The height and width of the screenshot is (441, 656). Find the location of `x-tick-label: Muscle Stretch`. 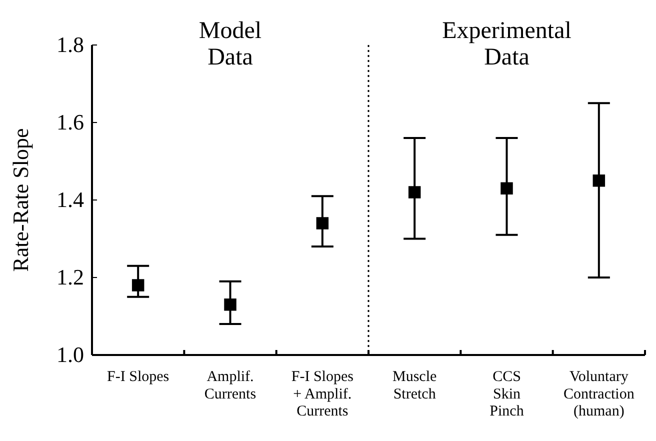

x-tick-label: Muscle Stretch is located at coordinates (414, 385).